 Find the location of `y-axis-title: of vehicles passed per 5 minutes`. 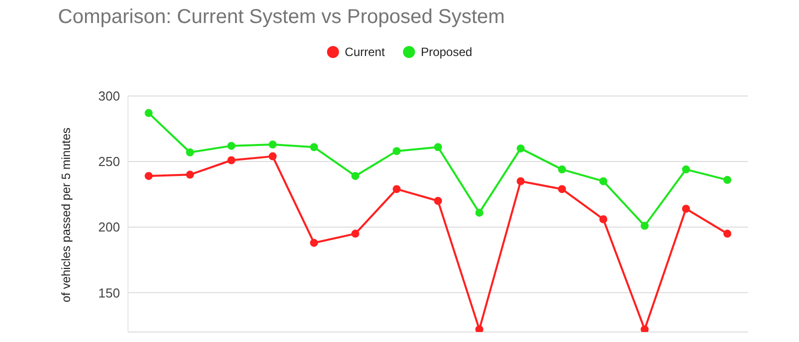

y-axis-title: of vehicles passed per 5 minutes is located at coordinates (66, 215).